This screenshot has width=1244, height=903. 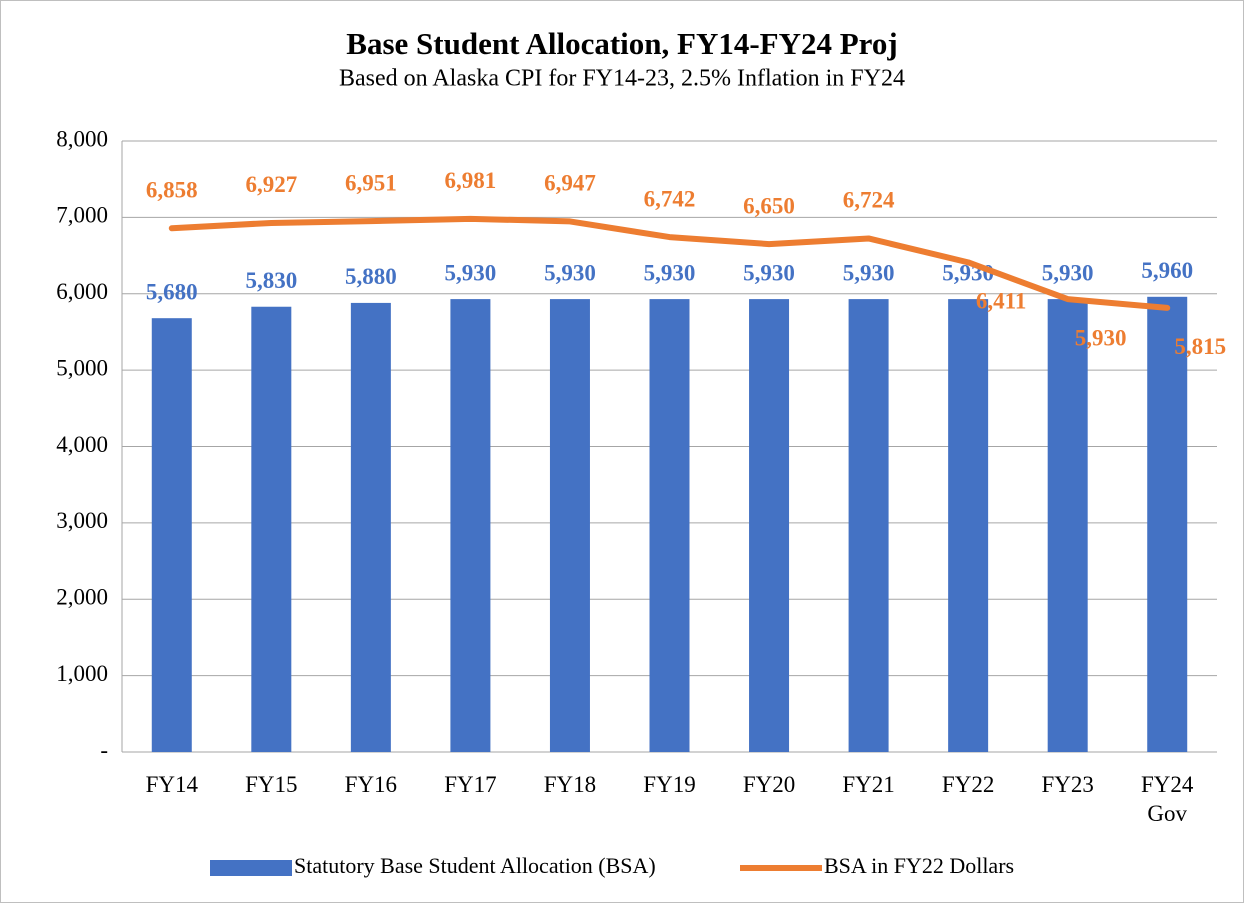 I want to click on chart-title: Base Student Allocation, FY14-FY24 Proj, so click(x=621, y=43).